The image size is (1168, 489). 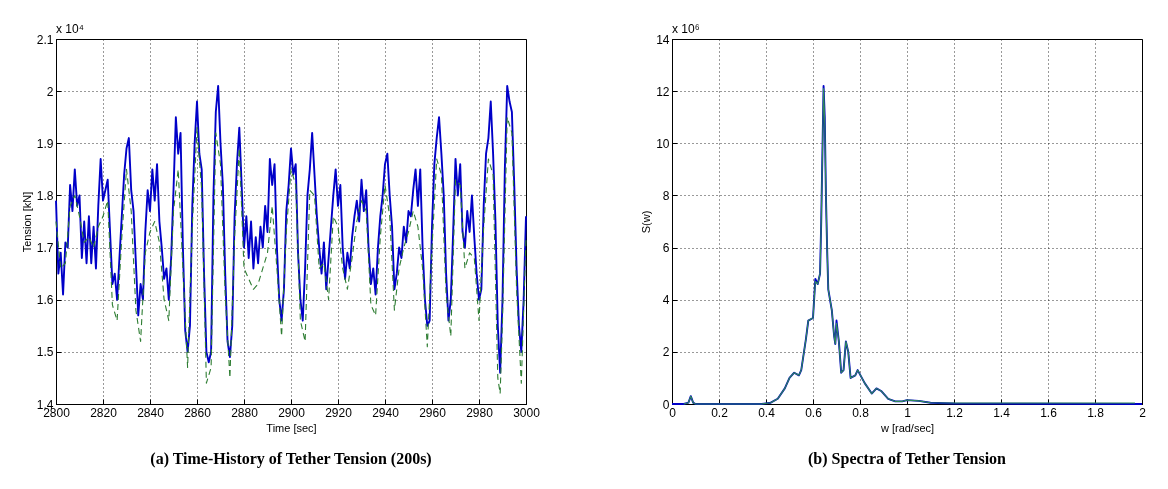 What do you see at coordinates (291, 459) in the screenshot?
I see `text: (a) Time-History of Tether Tension (200s)` at bounding box center [291, 459].